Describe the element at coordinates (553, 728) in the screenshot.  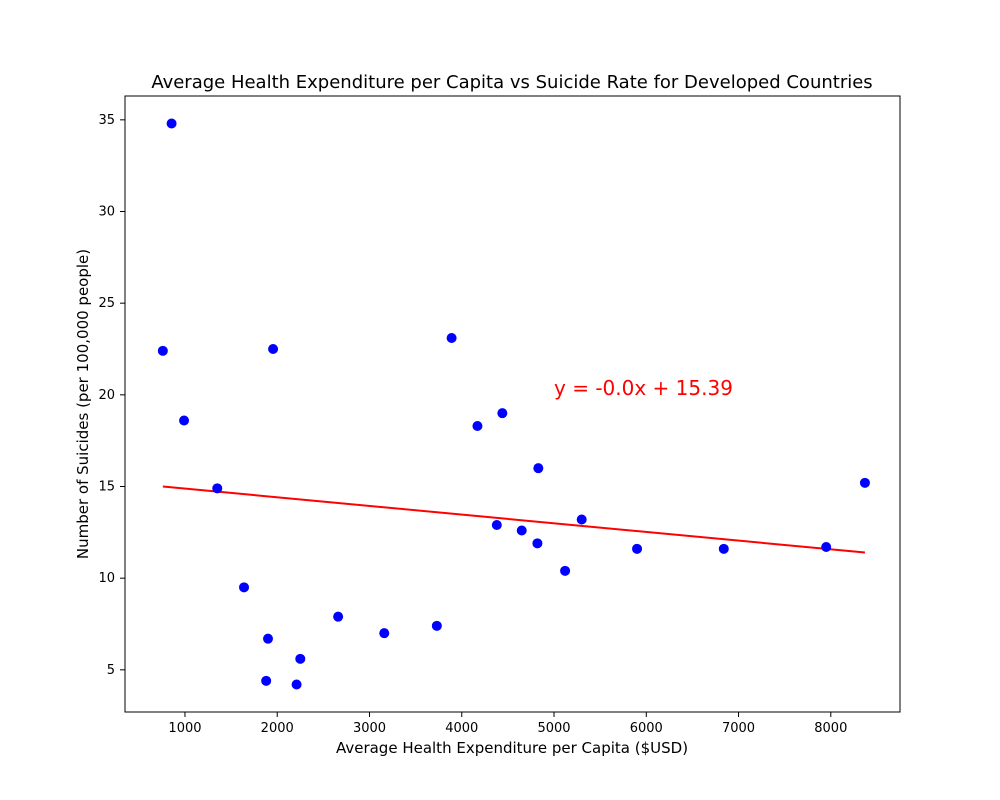
I see `x-tick-label: 5000` at that location.